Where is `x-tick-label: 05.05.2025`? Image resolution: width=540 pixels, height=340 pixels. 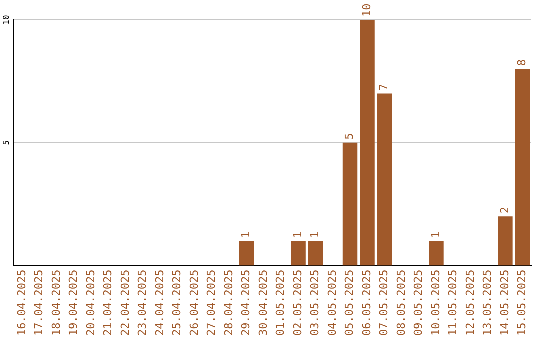 x-tick-label: 05.05.2025 is located at coordinates (349, 303).